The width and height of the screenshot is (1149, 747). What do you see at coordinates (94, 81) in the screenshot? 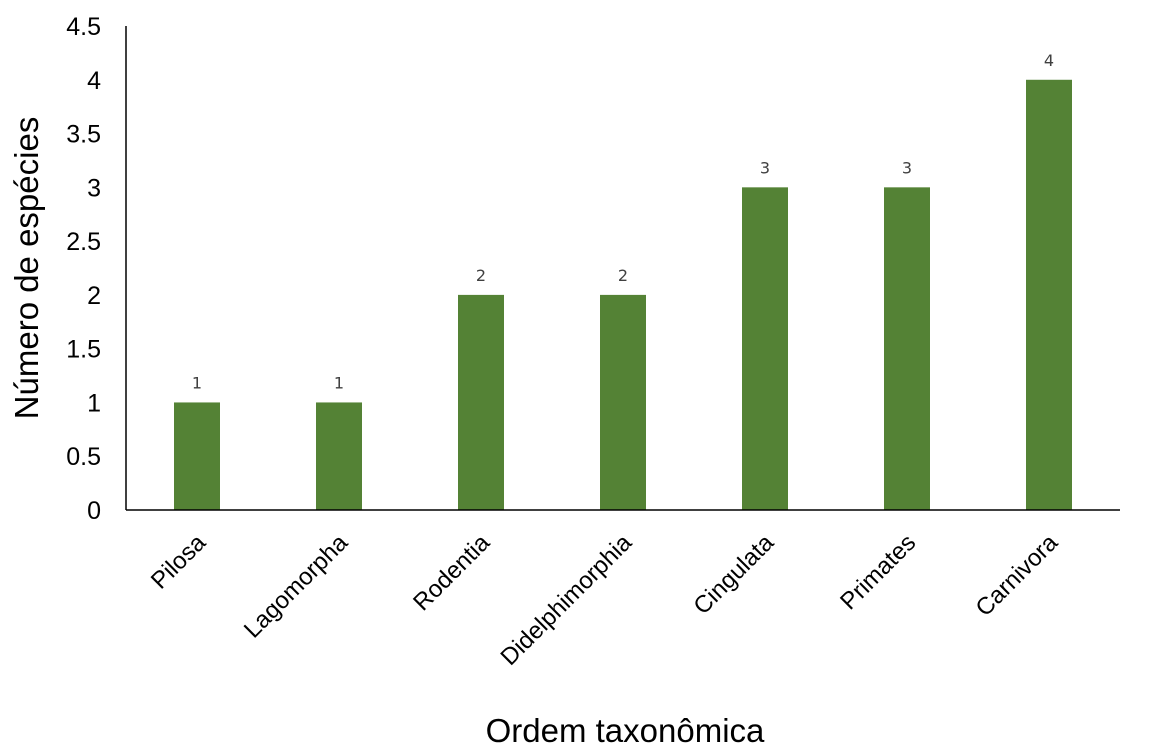
I see `y-tick-label: 4` at bounding box center [94, 81].